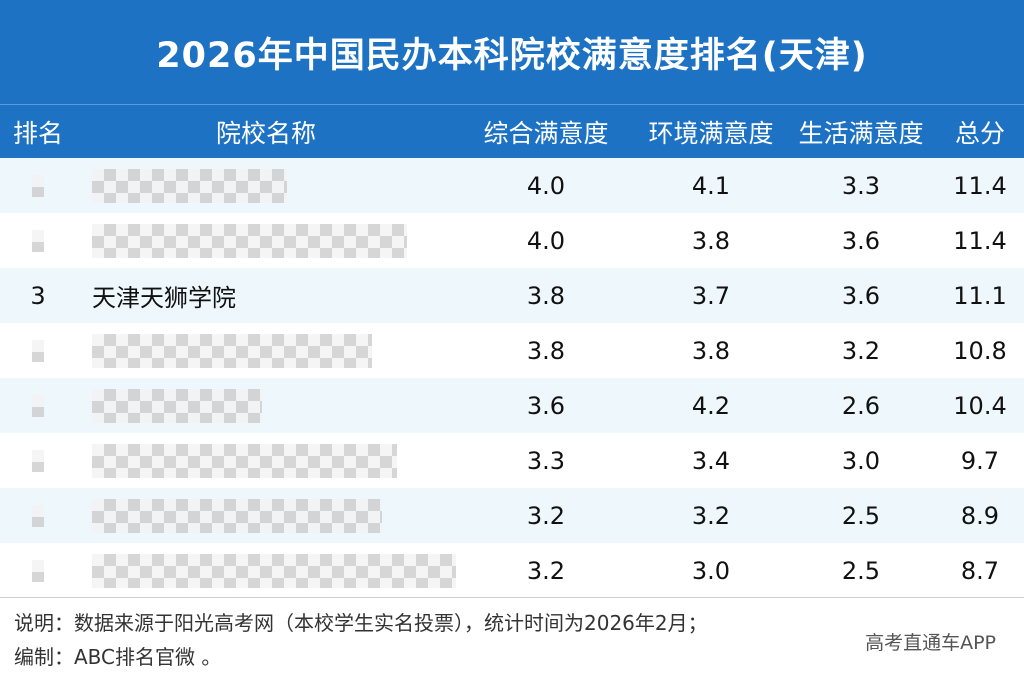  I want to click on row-life: 2.6, so click(861, 405).